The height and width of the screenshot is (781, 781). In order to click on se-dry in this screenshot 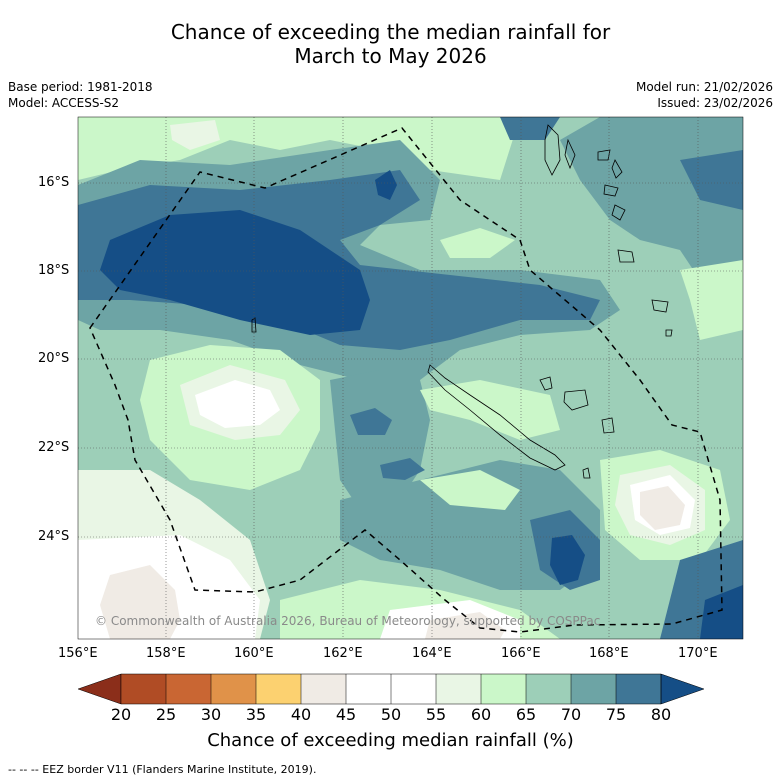, I will do `click(662, 508)`.